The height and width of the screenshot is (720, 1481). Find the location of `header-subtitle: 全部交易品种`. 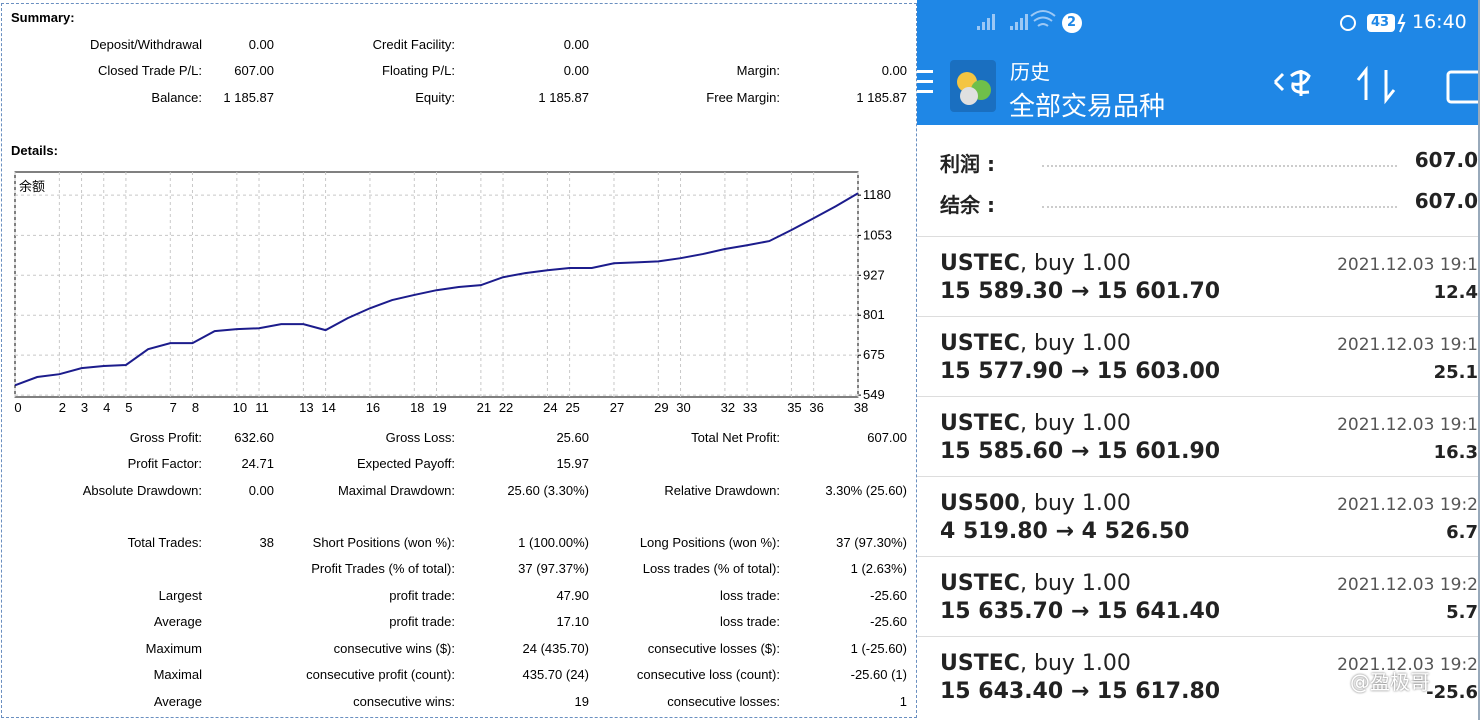

header-subtitle: 全部交易品种 is located at coordinates (1087, 107).